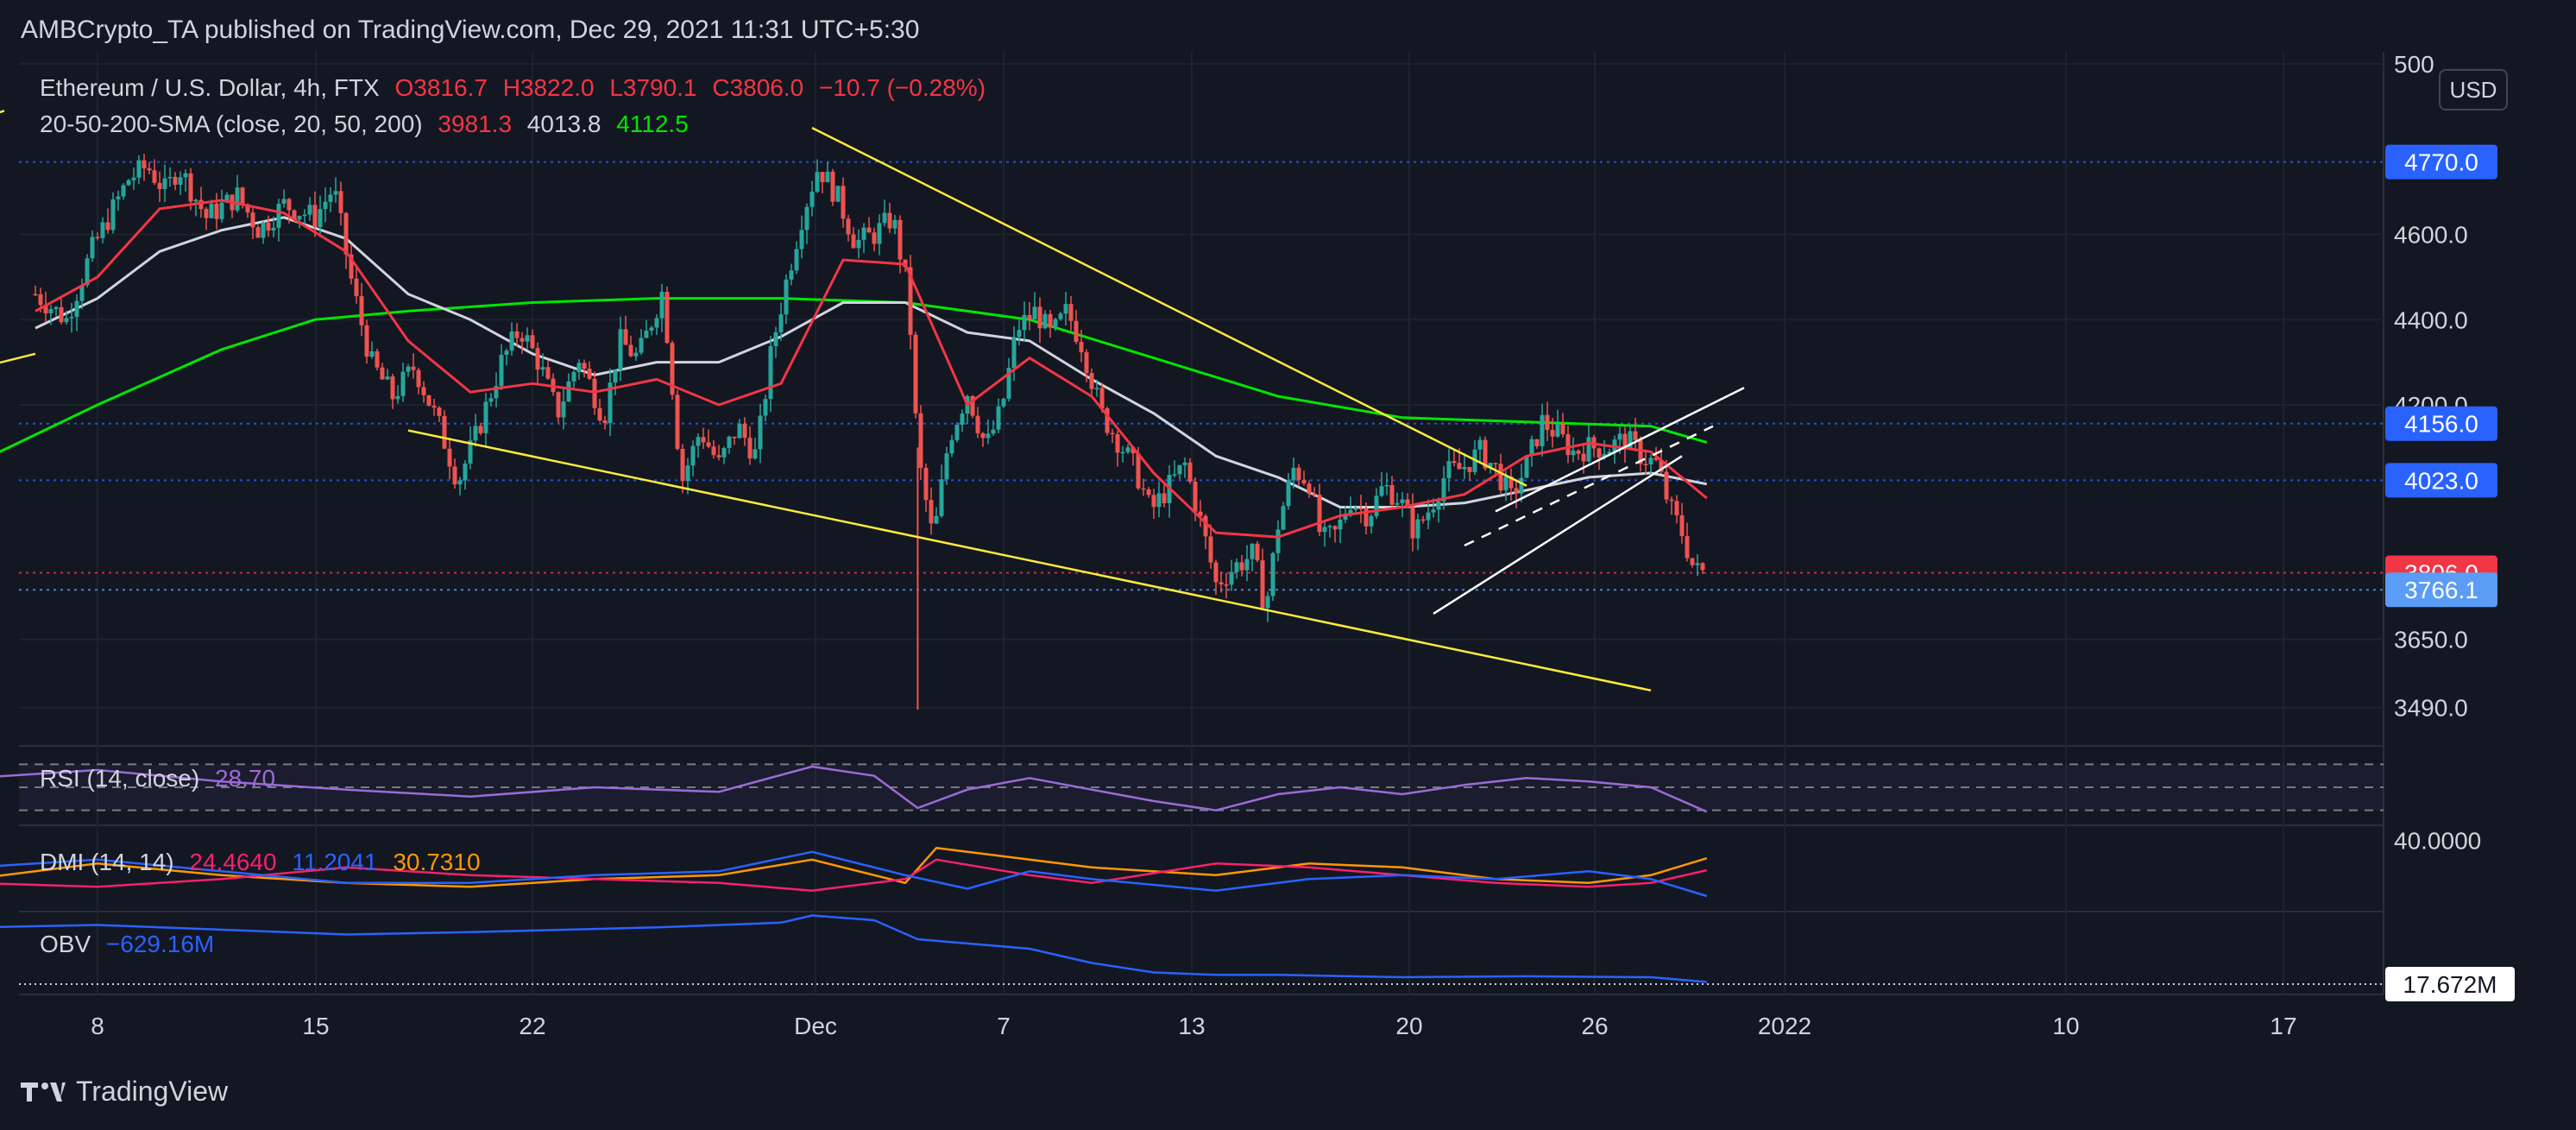 The image size is (2576, 1130). What do you see at coordinates (2065, 1026) in the screenshot?
I see `x-tick-label: 10` at bounding box center [2065, 1026].